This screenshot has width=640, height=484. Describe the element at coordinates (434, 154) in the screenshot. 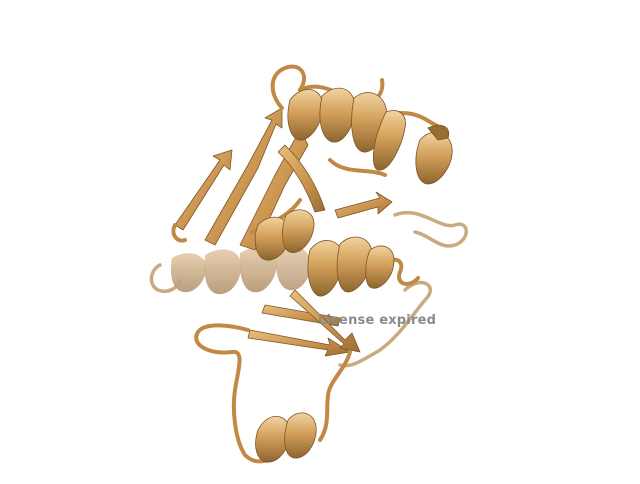

I see `helix-right` at that location.